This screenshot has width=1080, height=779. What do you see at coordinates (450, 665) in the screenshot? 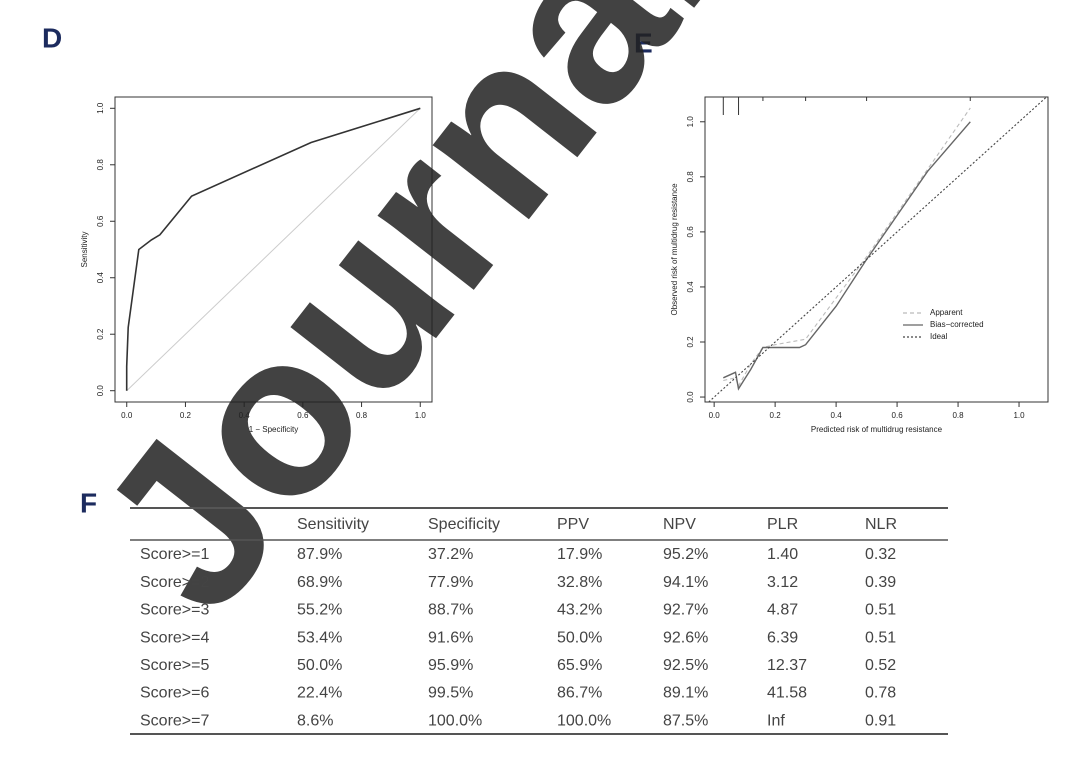
I see `table-cell: 95.9%` at bounding box center [450, 665].